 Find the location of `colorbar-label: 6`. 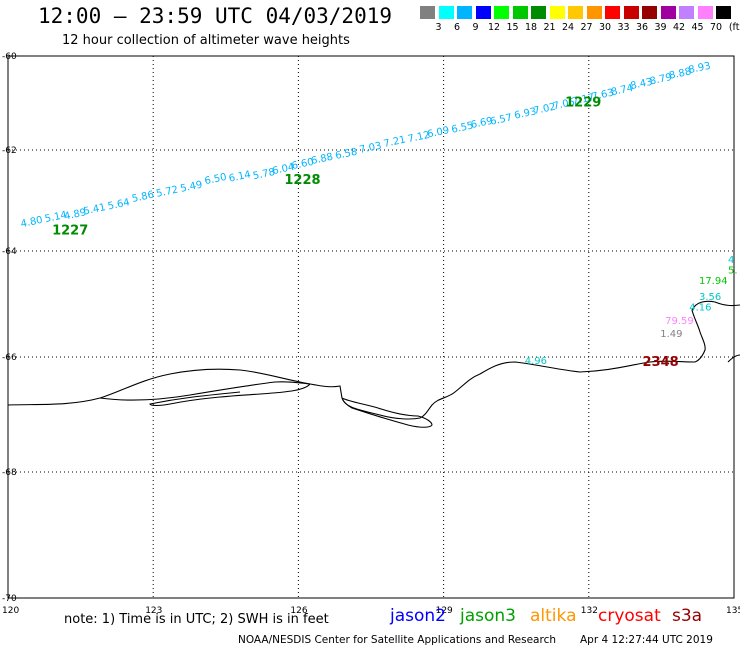

colorbar-label: 6 is located at coordinates (457, 27).